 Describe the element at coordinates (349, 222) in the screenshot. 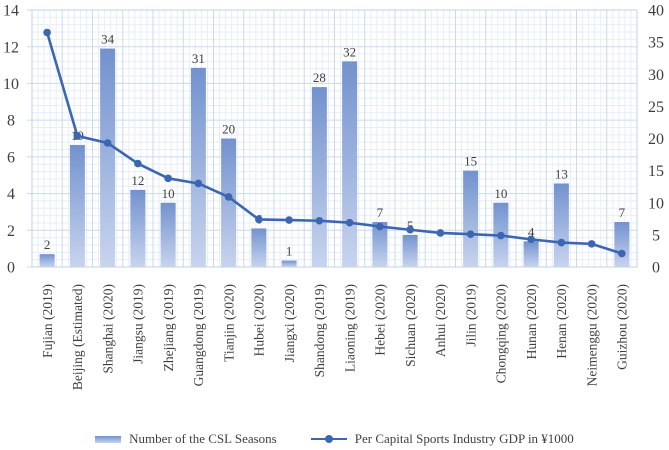

I see `line-marker-liaoning-2019` at that location.